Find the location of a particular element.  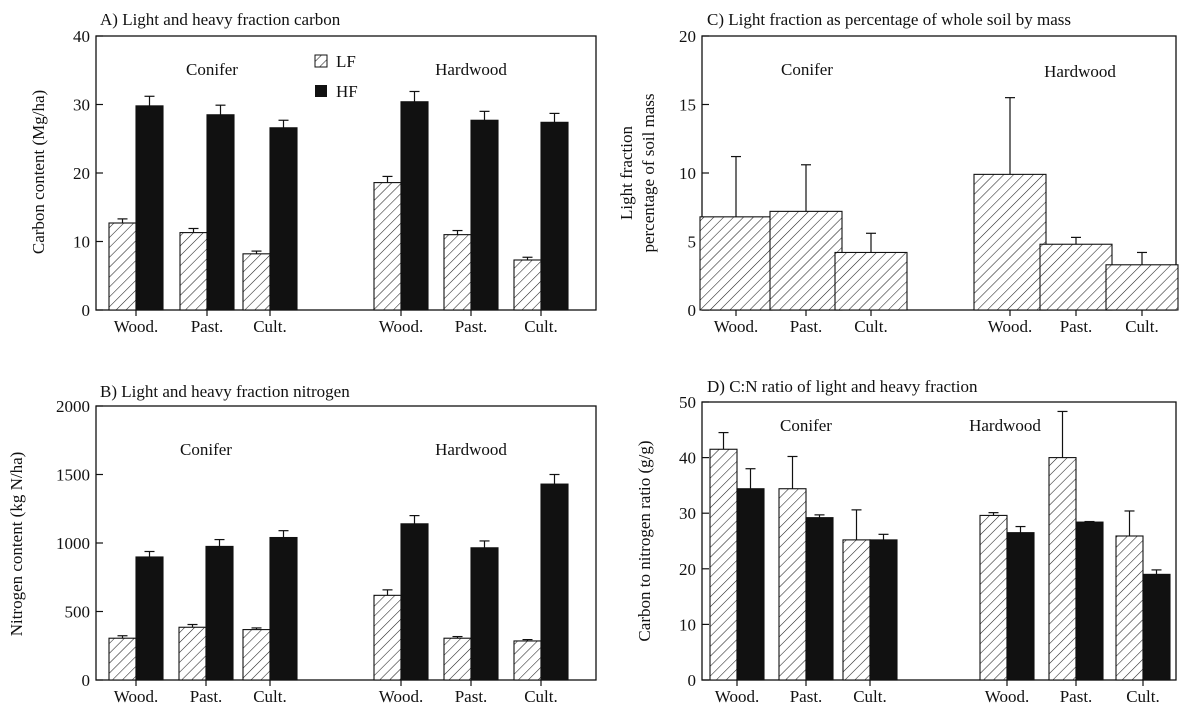

y-tick-label: 15 is located at coordinates (687, 105).